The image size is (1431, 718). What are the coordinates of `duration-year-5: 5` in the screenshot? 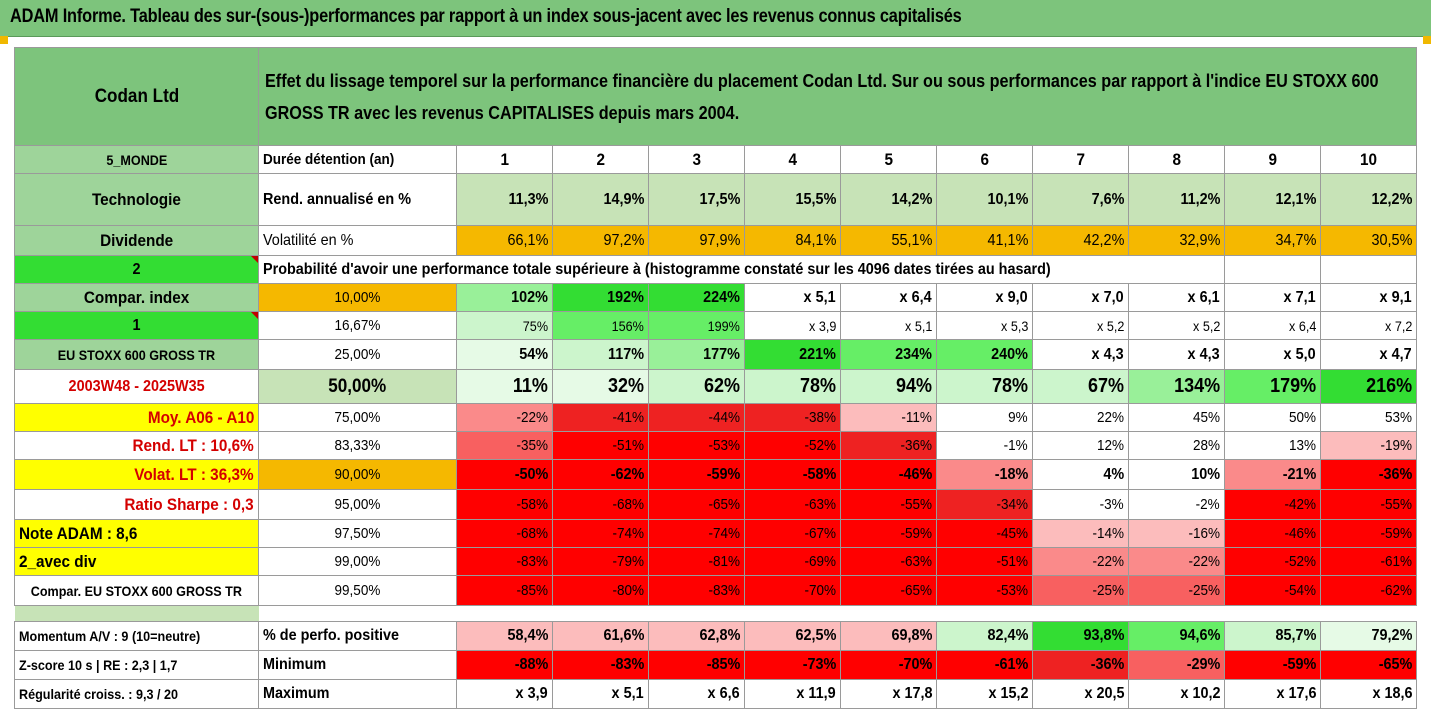 It's located at (888, 159).